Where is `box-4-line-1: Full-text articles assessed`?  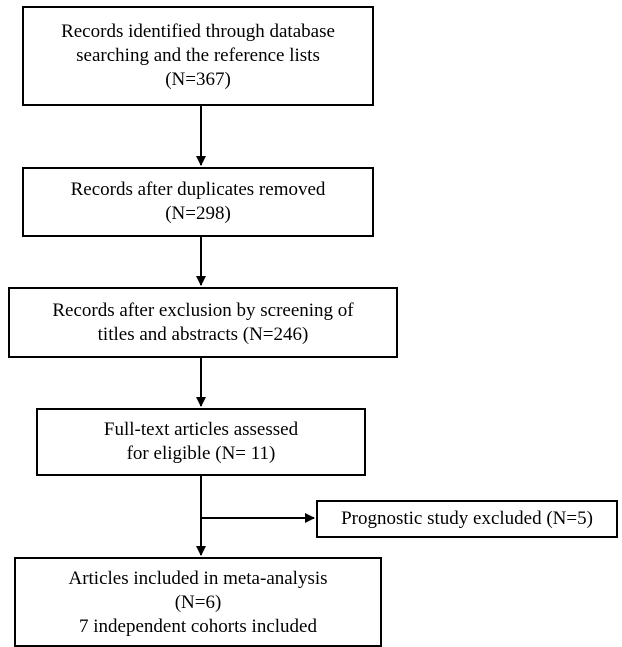 box-4-line-1: Full-text articles assessed is located at coordinates (201, 429).